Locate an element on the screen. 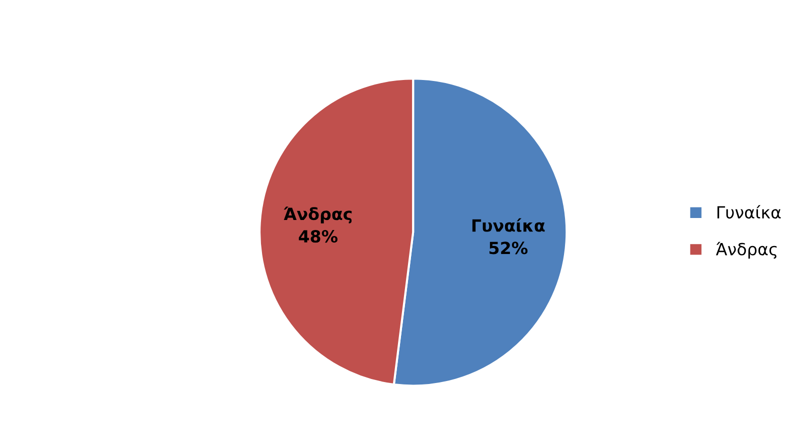 This screenshot has height=447, width=810. legend-label: Άνδρας is located at coordinates (746, 250).